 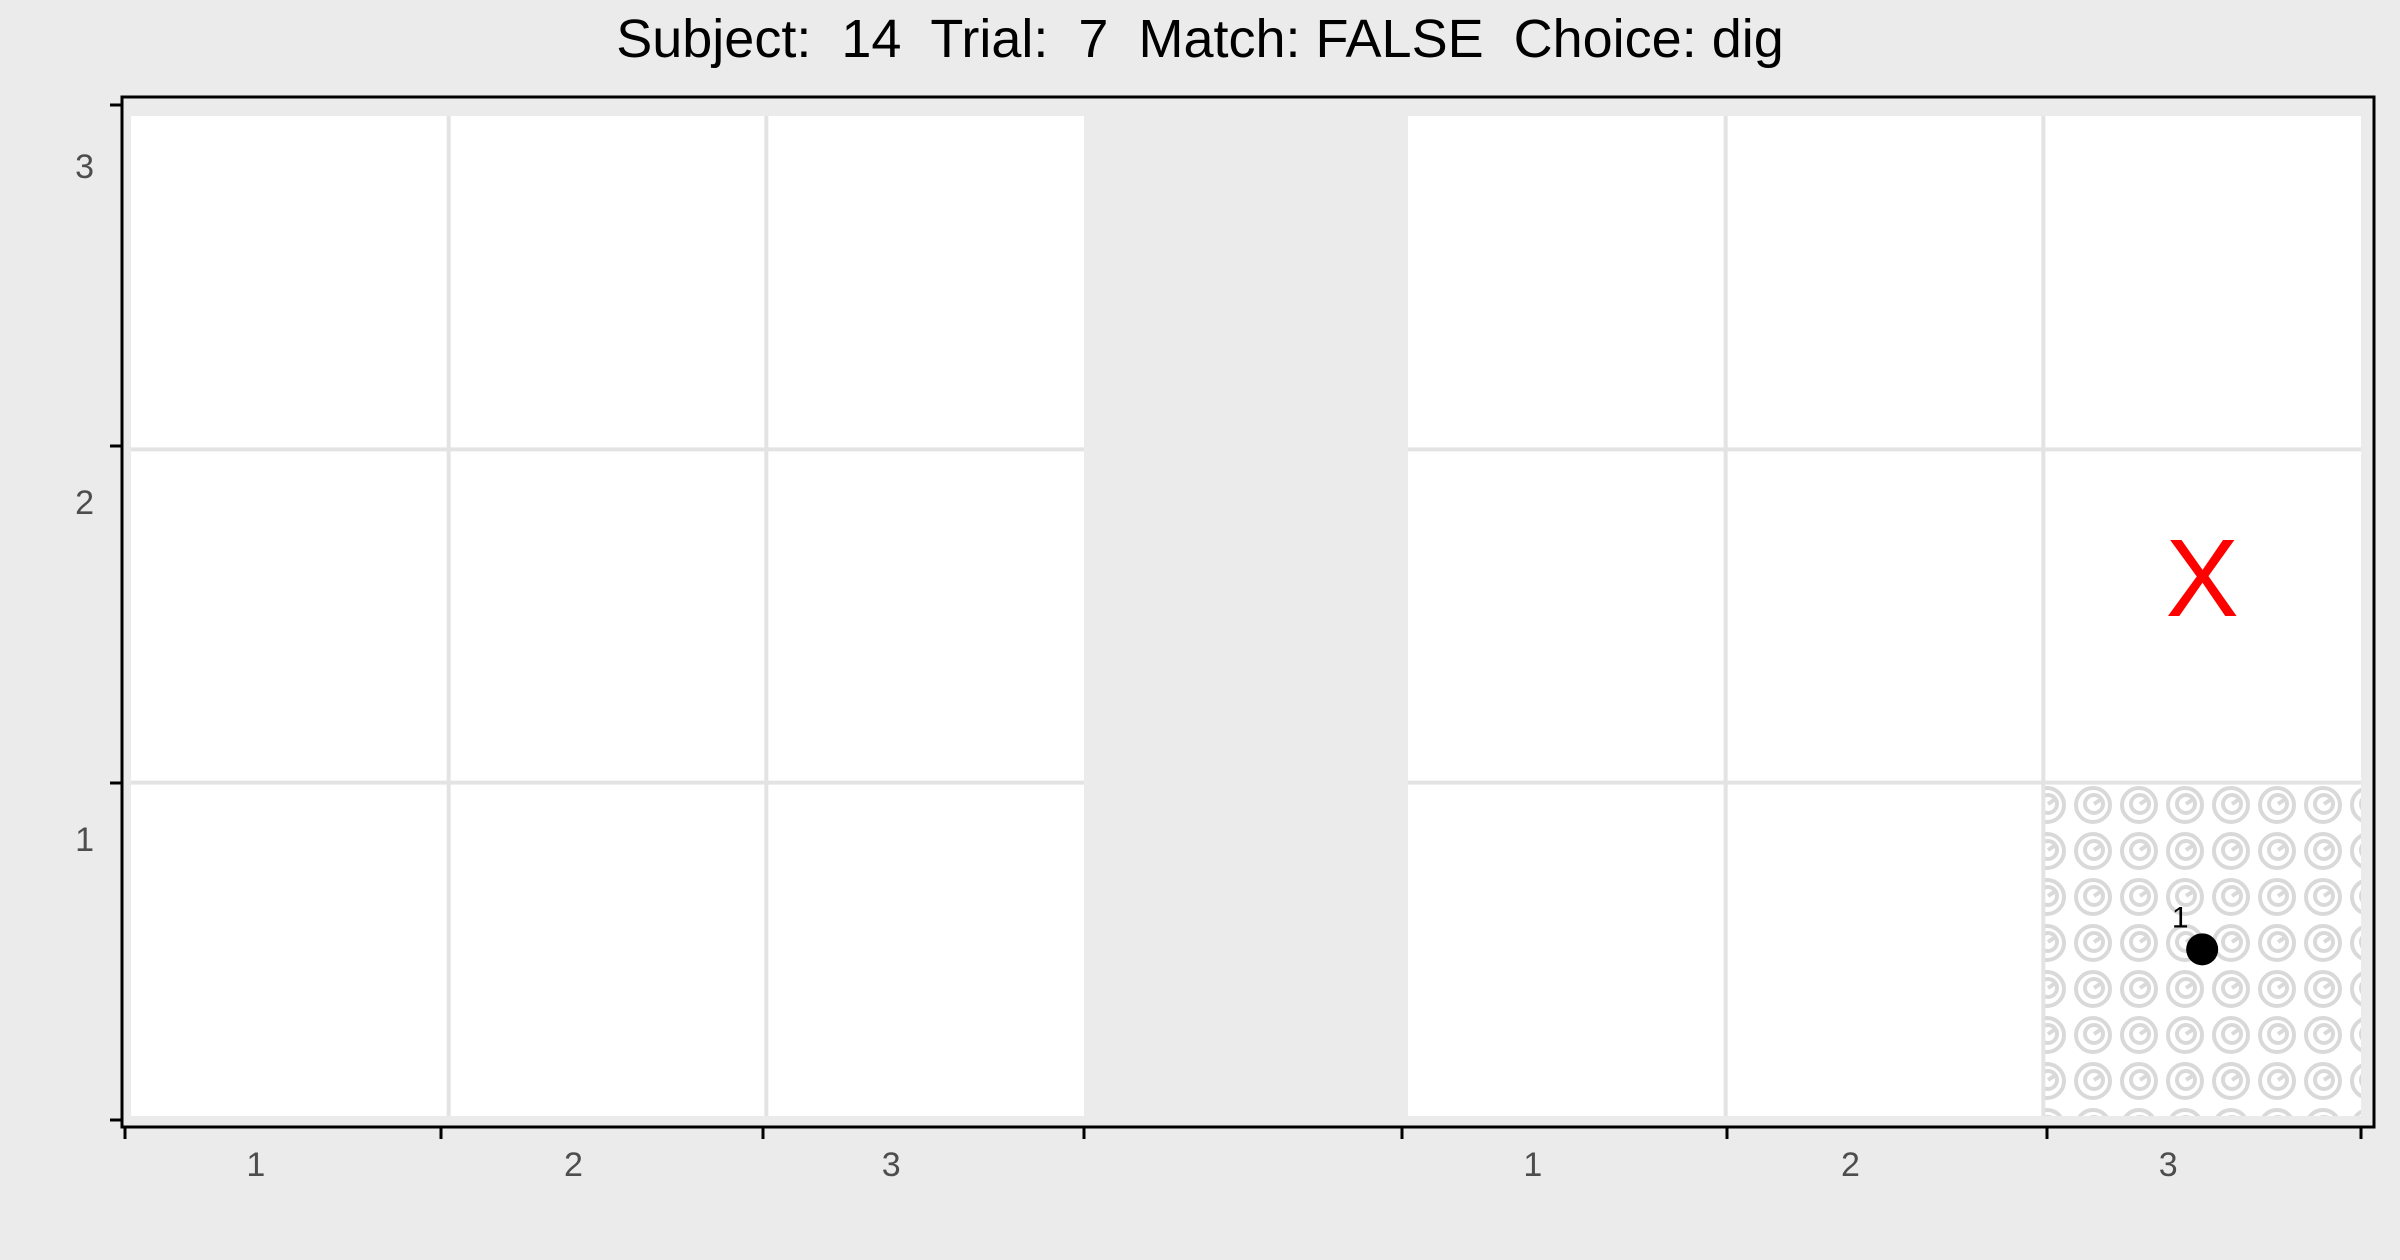 What do you see at coordinates (2201, 578) in the screenshot?
I see `x-marker: X` at bounding box center [2201, 578].